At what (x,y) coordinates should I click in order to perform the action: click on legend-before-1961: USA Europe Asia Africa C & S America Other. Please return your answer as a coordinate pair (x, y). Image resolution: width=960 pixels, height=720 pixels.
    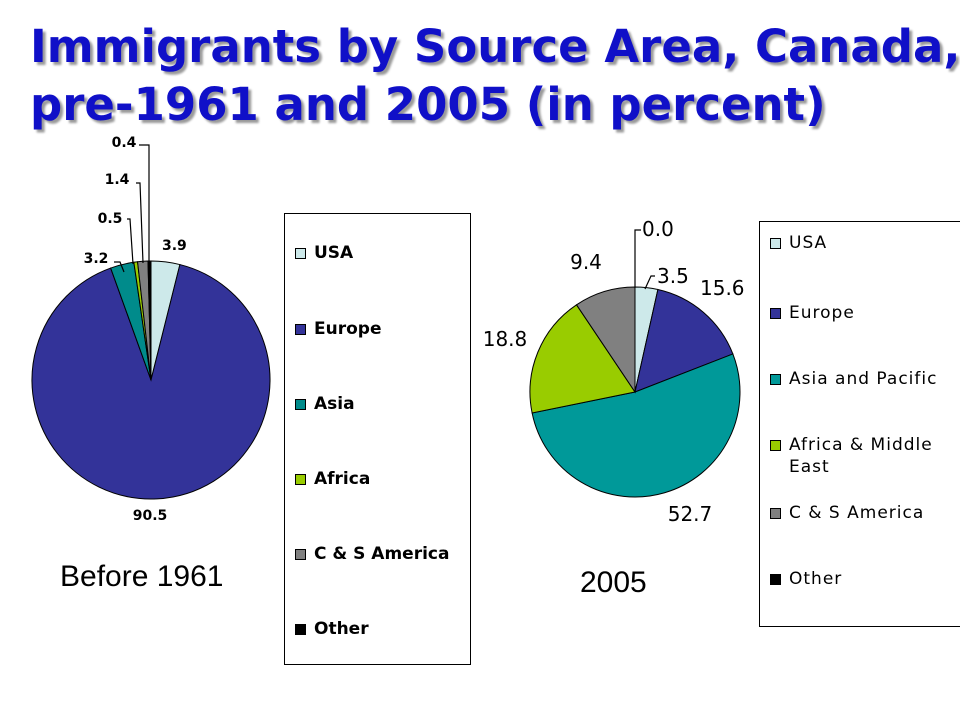
    Looking at the image, I should click on (377, 439).